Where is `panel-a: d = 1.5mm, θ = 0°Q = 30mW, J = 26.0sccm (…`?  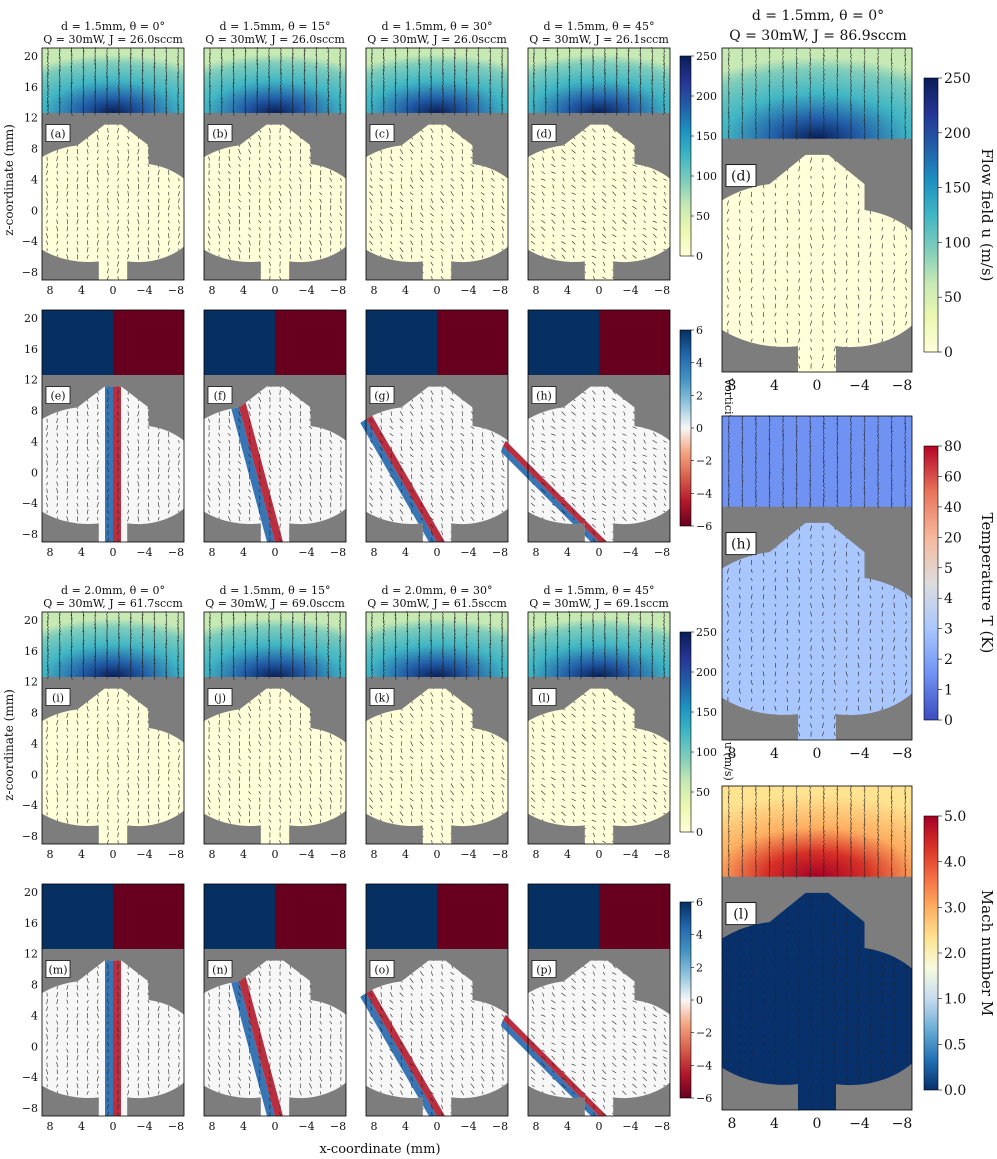
panel-a: d = 1.5mm, θ = 0°Q = 30mW, J = 26.0sccm (… is located at coordinates (103, 158).